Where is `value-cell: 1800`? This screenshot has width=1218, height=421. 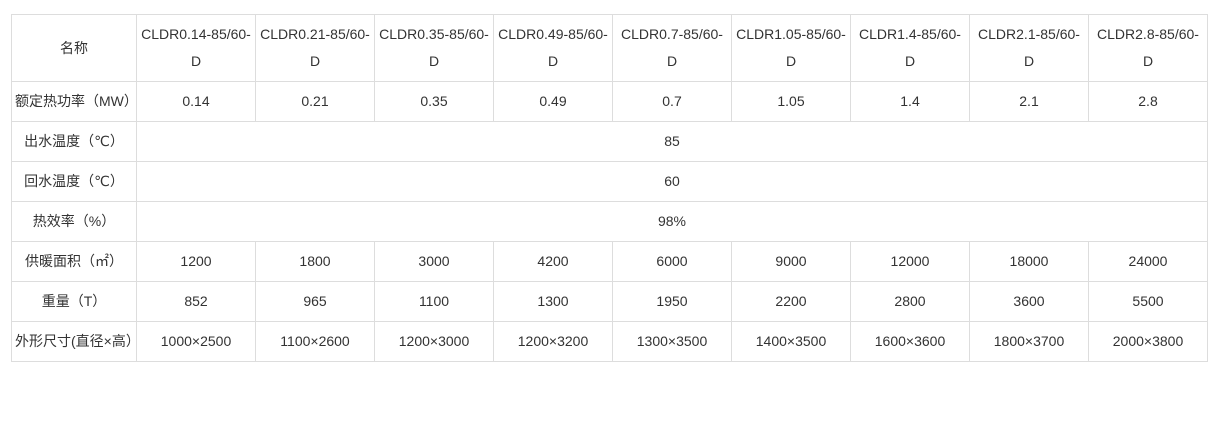
value-cell: 1800 is located at coordinates (315, 261).